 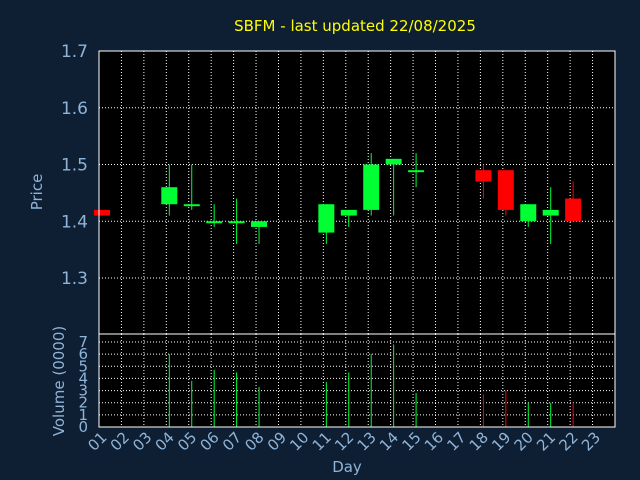 What do you see at coordinates (371, 385) in the screenshot?
I see `volume-bars` at bounding box center [371, 385].